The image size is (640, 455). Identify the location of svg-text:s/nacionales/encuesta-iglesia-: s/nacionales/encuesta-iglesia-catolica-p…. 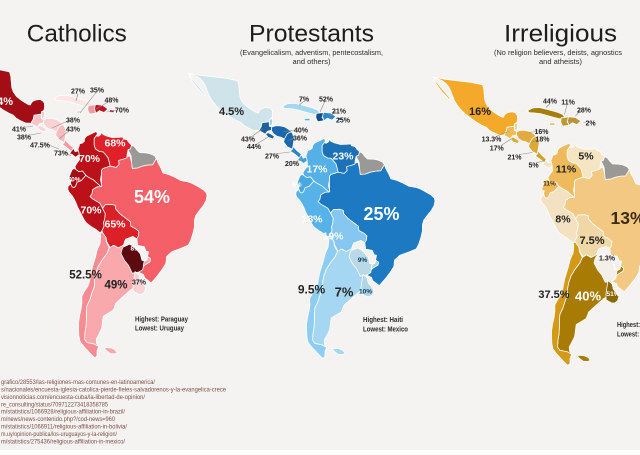
(114, 390).